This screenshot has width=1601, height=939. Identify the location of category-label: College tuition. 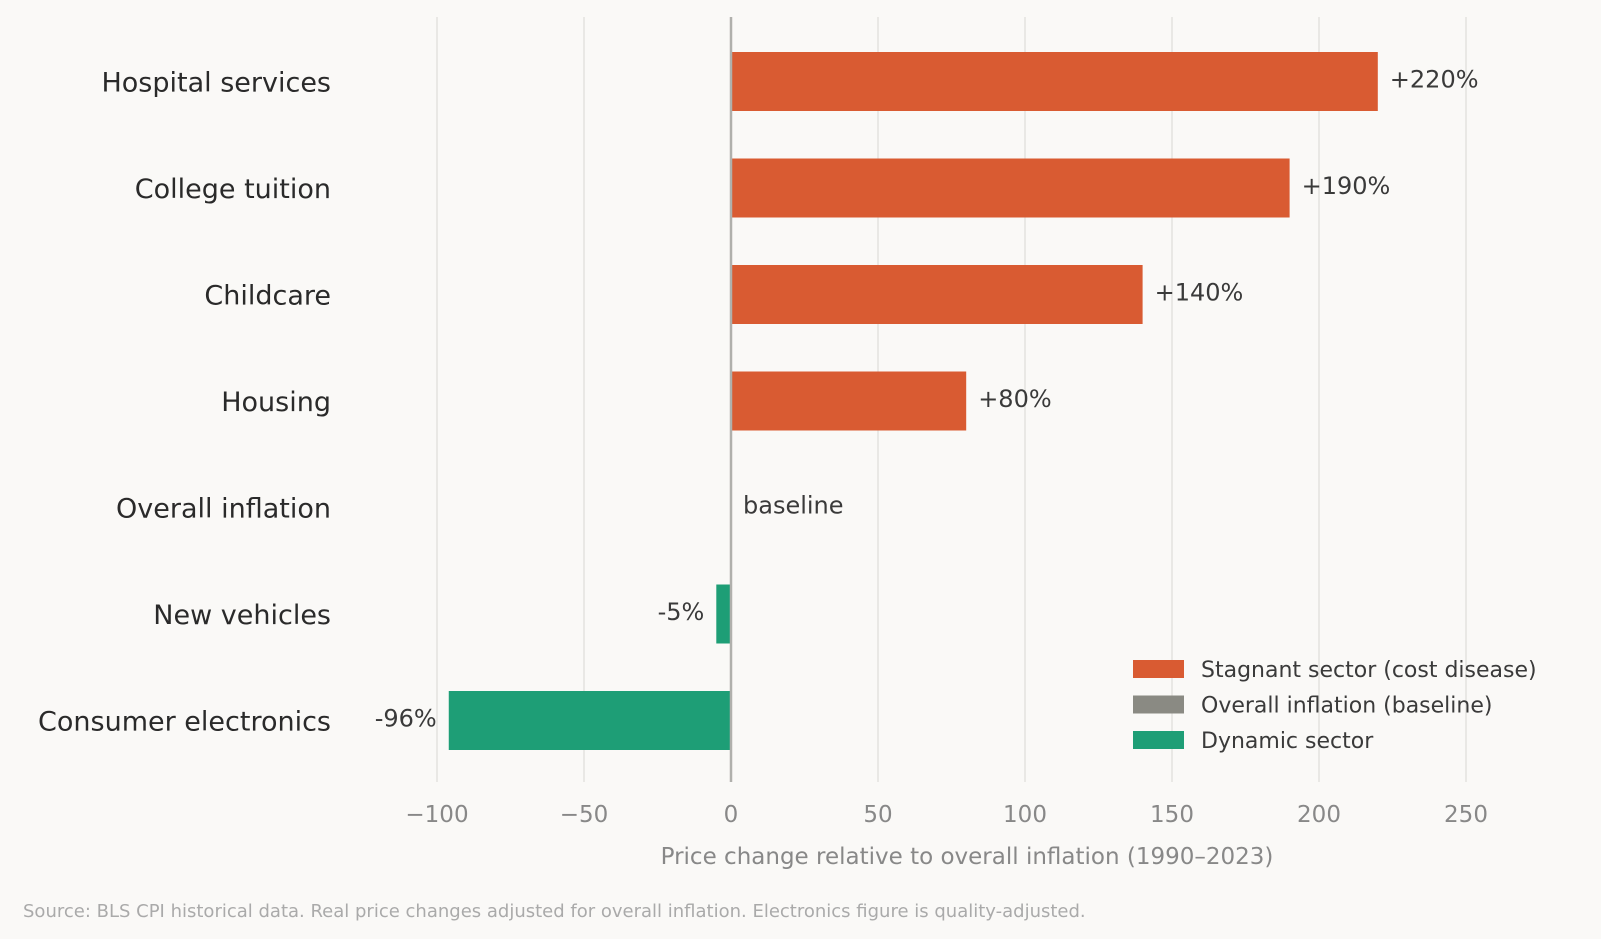
(233, 189).